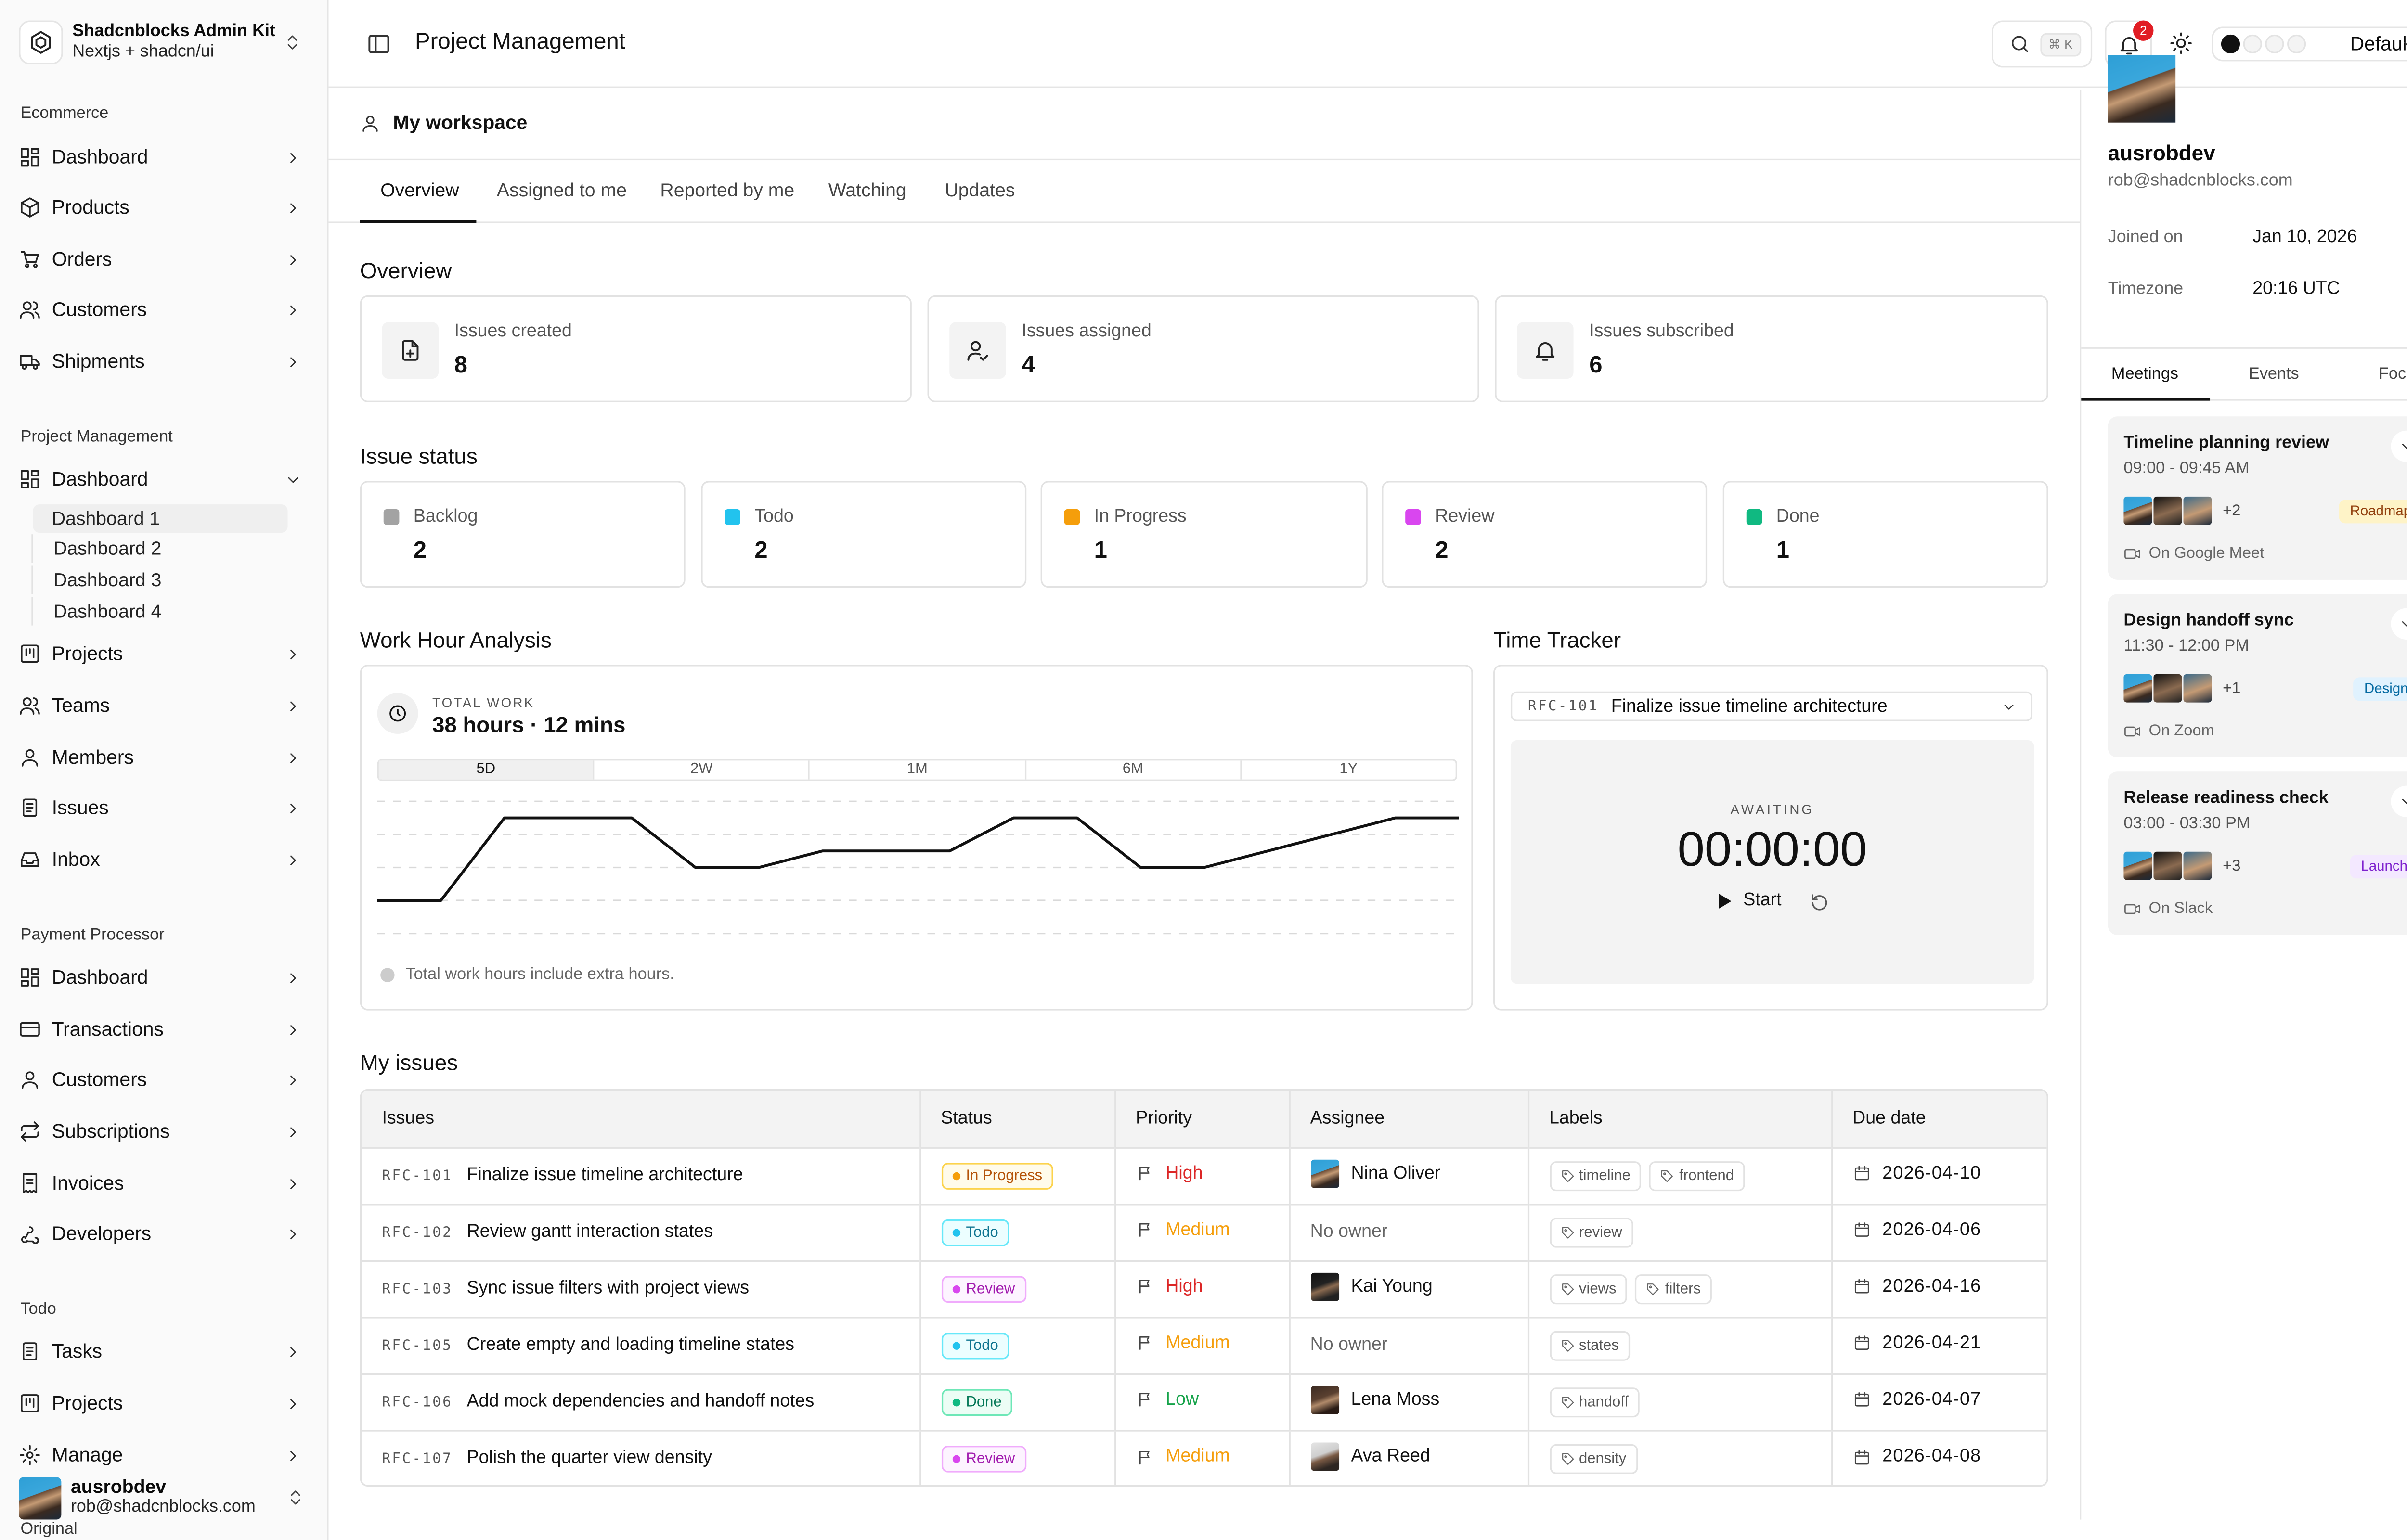 The image size is (2407, 1540). I want to click on label-chip: review, so click(1591, 1232).